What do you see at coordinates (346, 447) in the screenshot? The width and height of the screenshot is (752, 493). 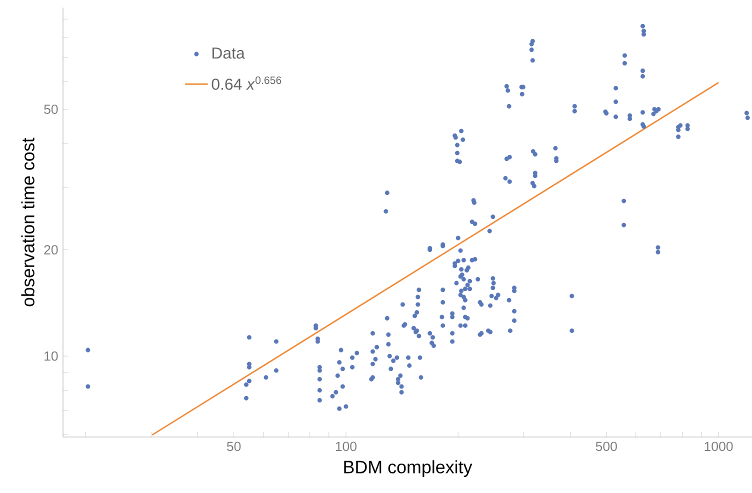 I see `x-tick-label: 100` at bounding box center [346, 447].